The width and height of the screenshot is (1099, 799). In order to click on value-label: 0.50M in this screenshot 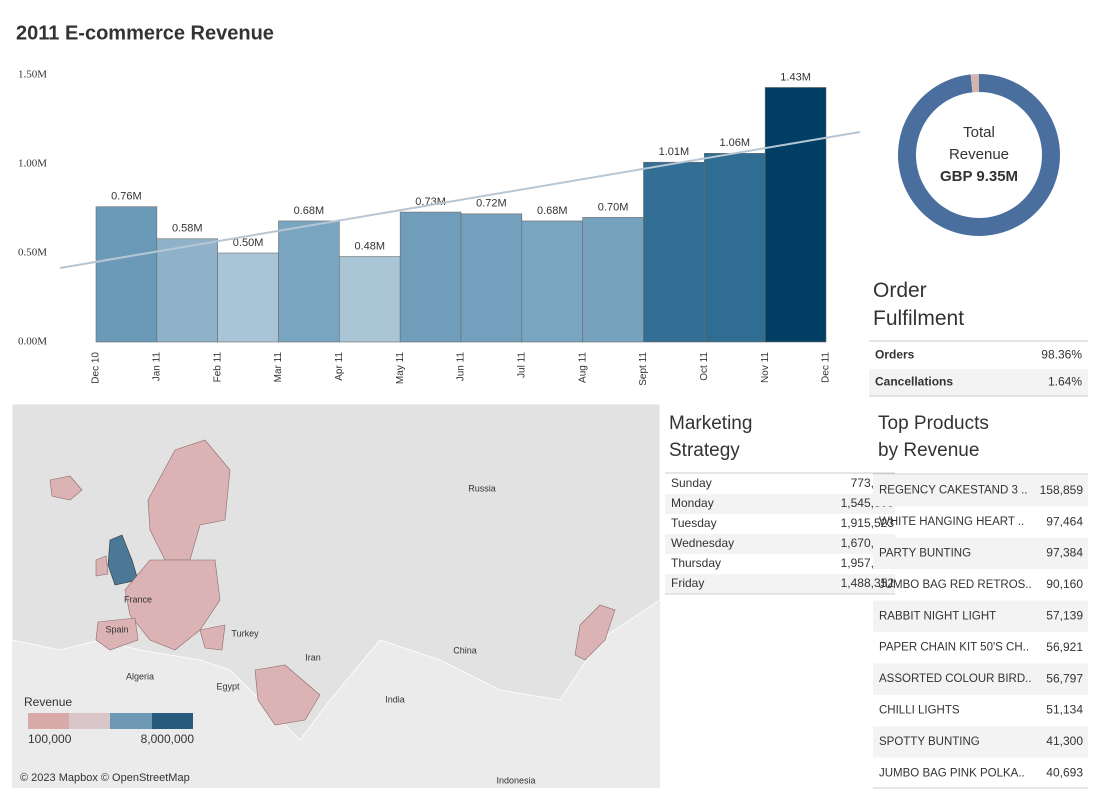, I will do `click(248, 243)`.